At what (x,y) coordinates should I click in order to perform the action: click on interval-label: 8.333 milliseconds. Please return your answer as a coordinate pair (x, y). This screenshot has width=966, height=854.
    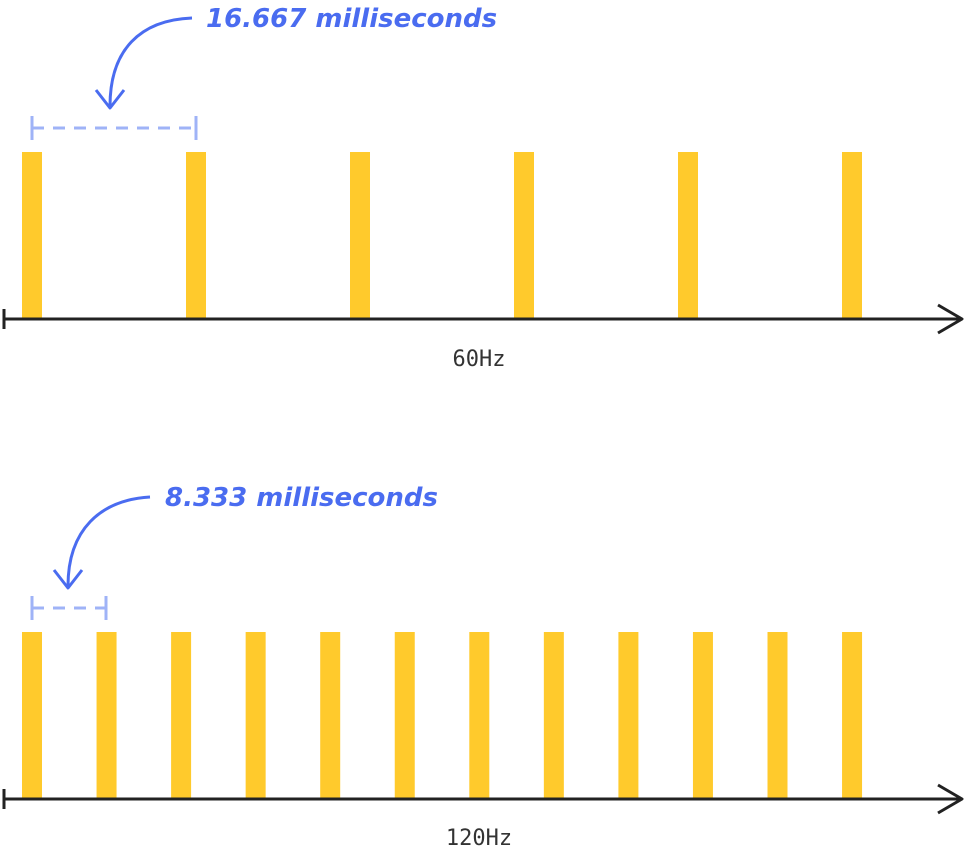
    Looking at the image, I should click on (301, 498).